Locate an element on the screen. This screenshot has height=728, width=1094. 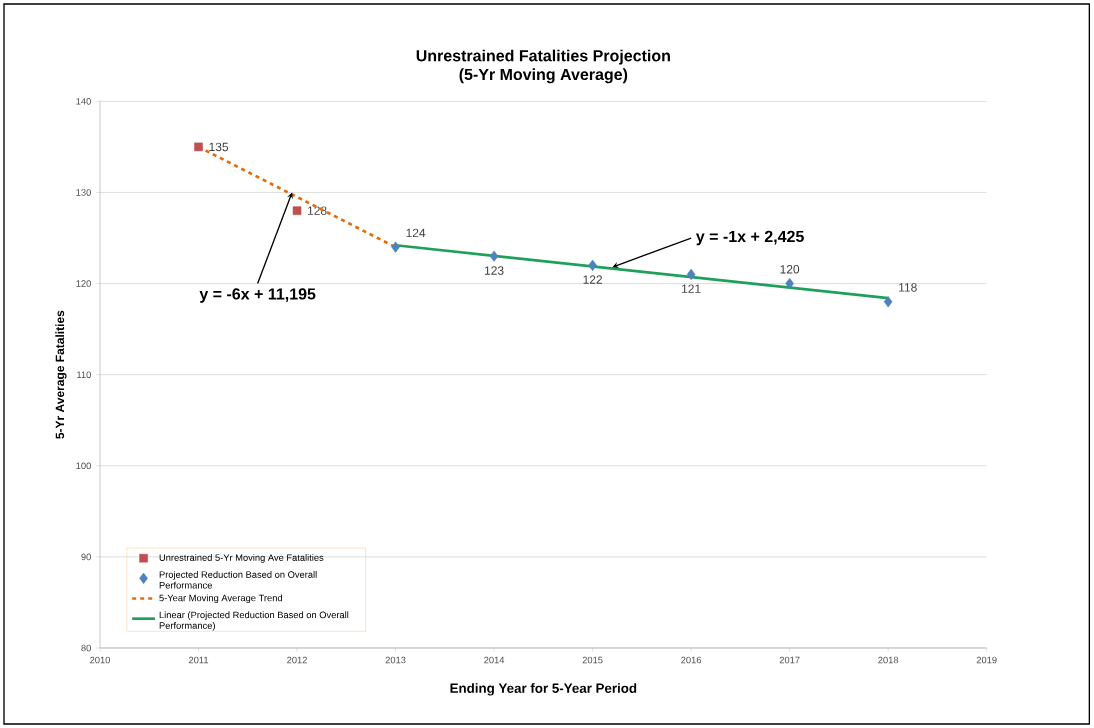
y-axis-title: 5-Yr Average Fatalities is located at coordinates (61, 374).